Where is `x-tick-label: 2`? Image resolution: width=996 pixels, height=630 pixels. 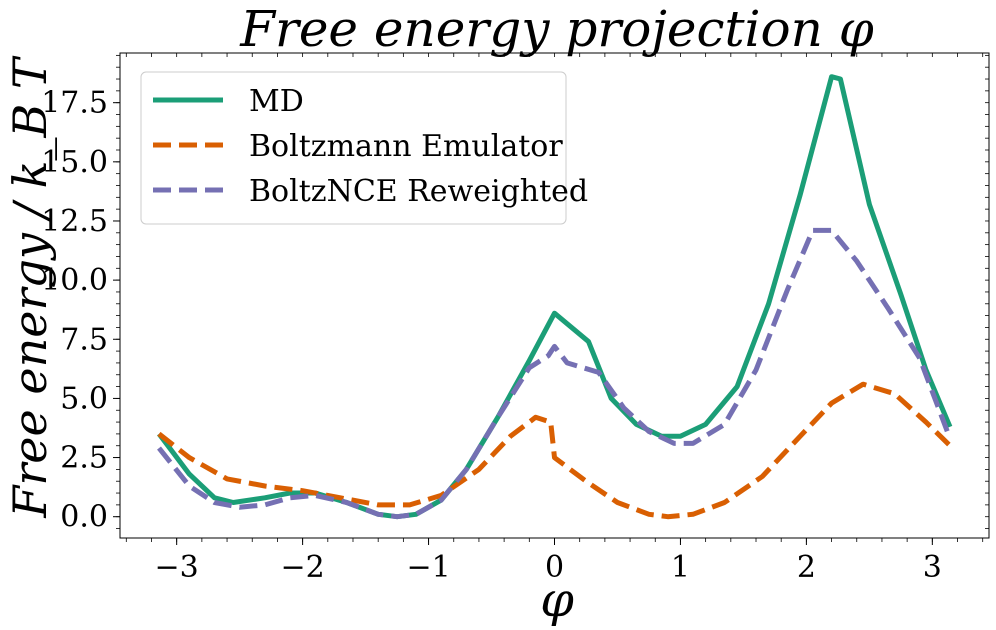 x-tick-label: 2 is located at coordinates (806, 567).